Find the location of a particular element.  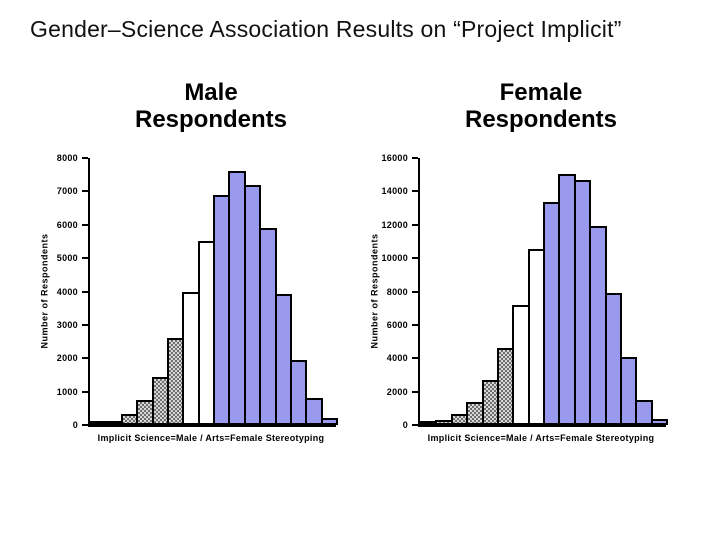

y-tick-label: 7000 is located at coordinates (67, 191).